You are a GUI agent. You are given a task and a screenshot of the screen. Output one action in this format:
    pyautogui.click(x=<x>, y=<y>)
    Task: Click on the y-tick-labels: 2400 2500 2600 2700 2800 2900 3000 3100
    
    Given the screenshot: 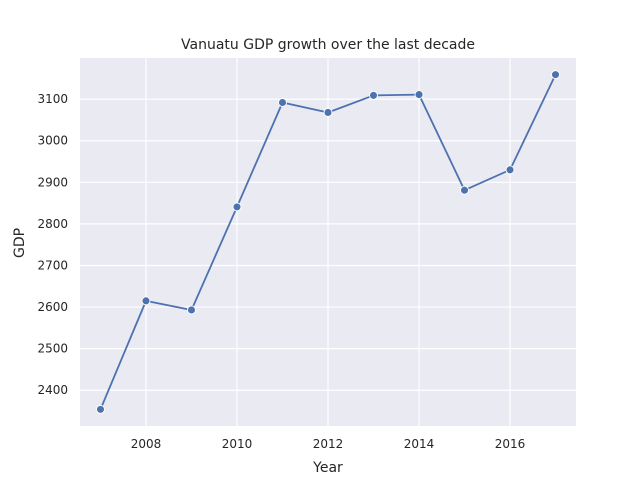 What is the action you would take?
    pyautogui.click(x=52, y=244)
    